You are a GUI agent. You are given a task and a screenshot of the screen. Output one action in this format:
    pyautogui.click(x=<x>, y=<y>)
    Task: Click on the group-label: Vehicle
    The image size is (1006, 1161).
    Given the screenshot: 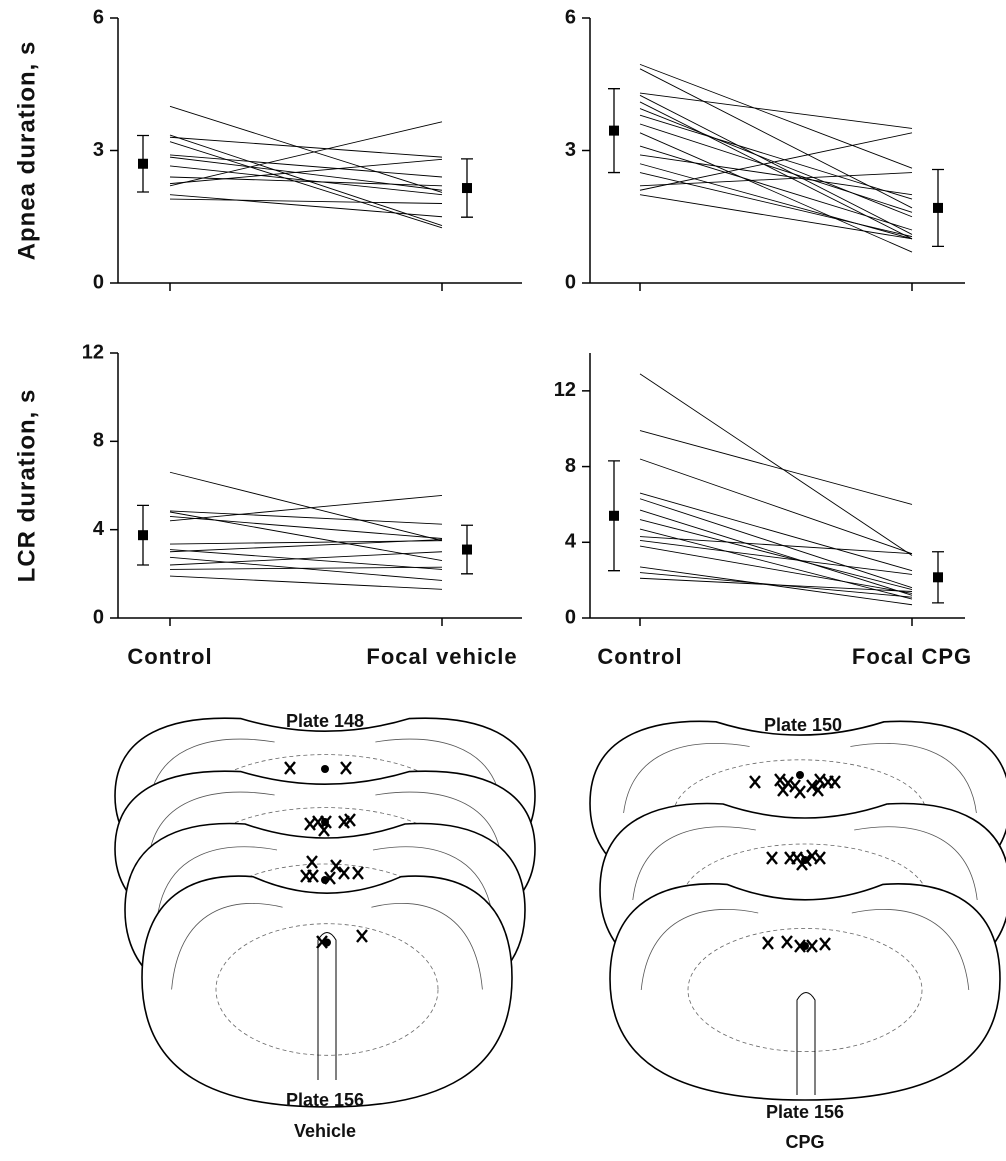 What is the action you would take?
    pyautogui.click(x=325, y=1131)
    